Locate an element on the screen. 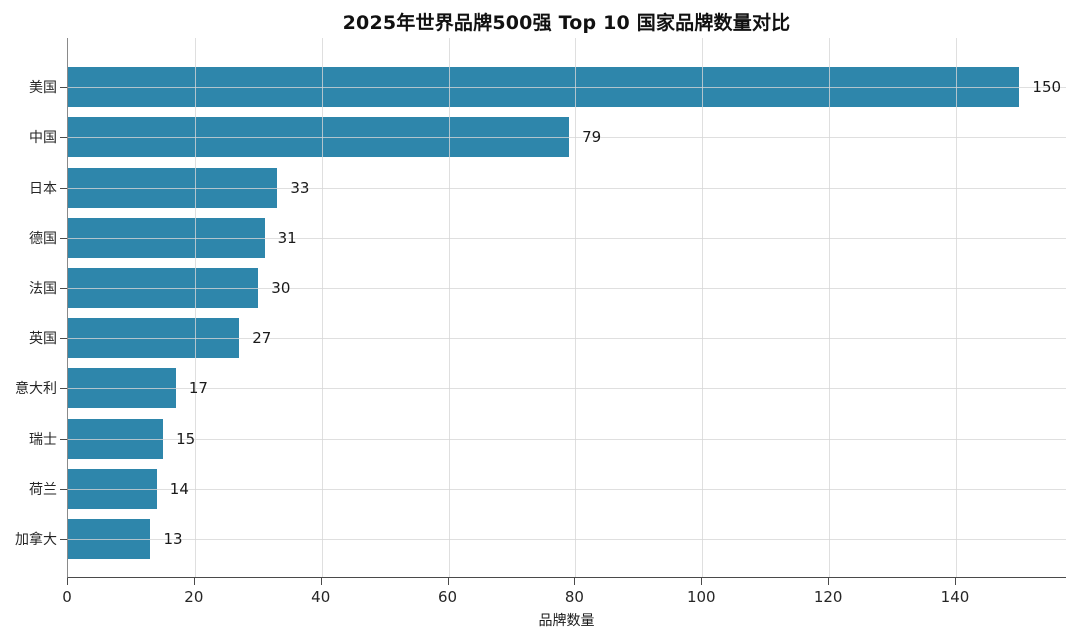  bar-value-label: 79 is located at coordinates (592, 137).